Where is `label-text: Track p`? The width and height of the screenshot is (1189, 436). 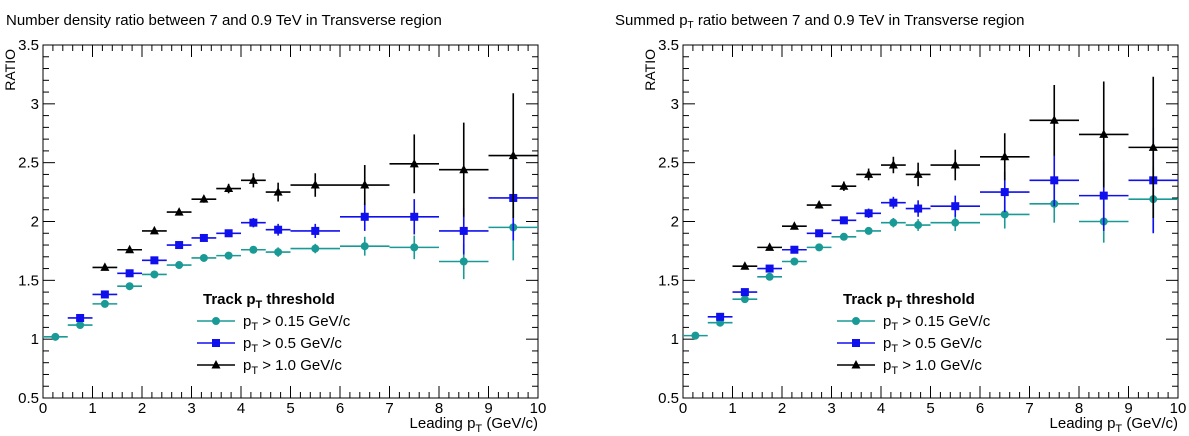
label-text: Track p is located at coordinates (229, 299).